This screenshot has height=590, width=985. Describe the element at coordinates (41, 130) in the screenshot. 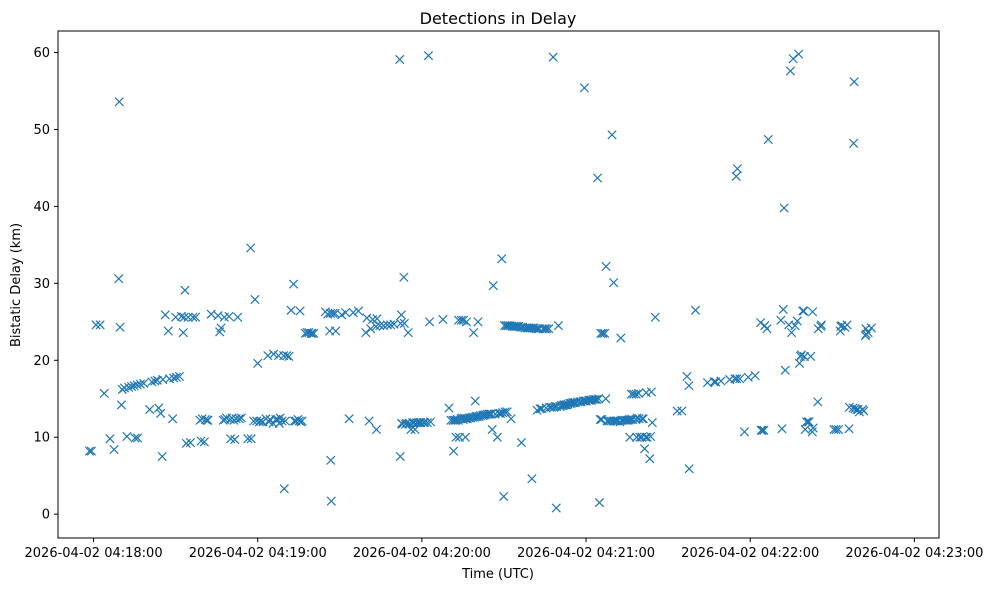

I see `y-tick-label: 50` at that location.